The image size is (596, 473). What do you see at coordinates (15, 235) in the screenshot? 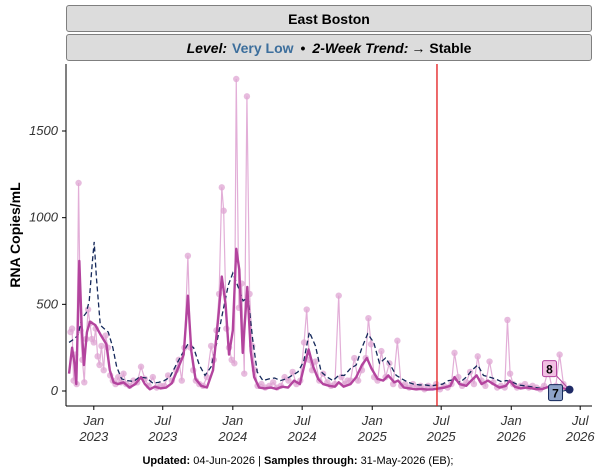
I see `y-axis-title: RNA Copies/mL` at bounding box center [15, 235].